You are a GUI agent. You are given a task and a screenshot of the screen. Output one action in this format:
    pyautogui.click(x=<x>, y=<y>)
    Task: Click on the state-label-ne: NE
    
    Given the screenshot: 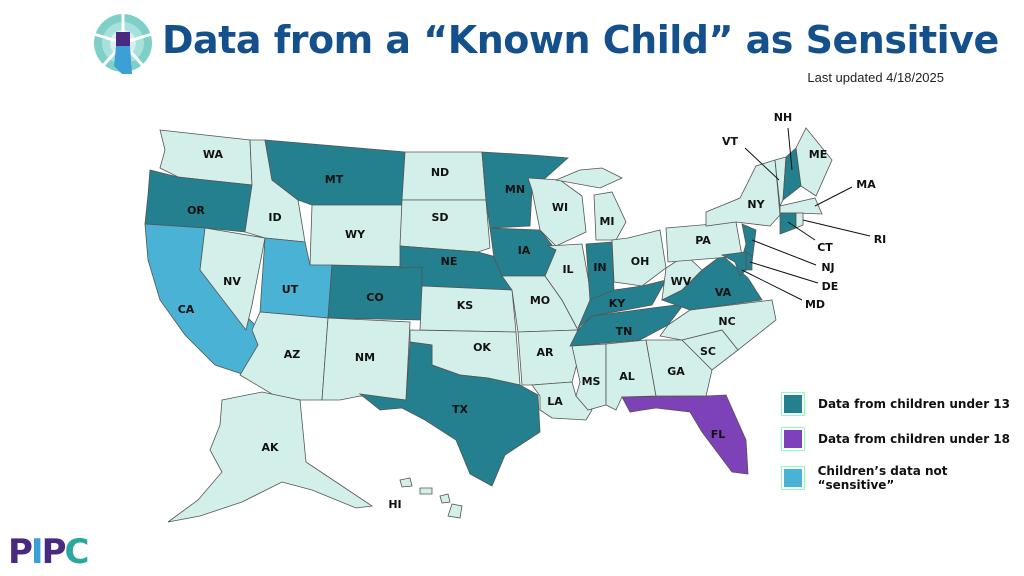 What is the action you would take?
    pyautogui.click(x=449, y=261)
    